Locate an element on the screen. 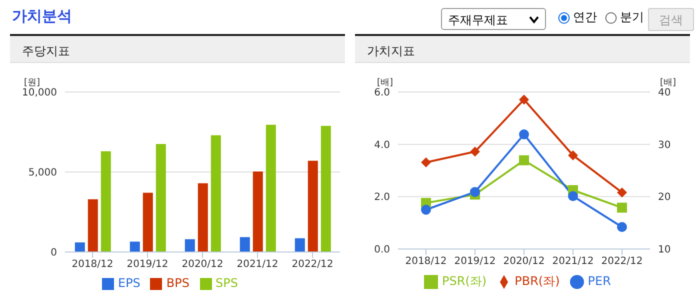  dropdown: 주재무제표 is located at coordinates (493, 19).